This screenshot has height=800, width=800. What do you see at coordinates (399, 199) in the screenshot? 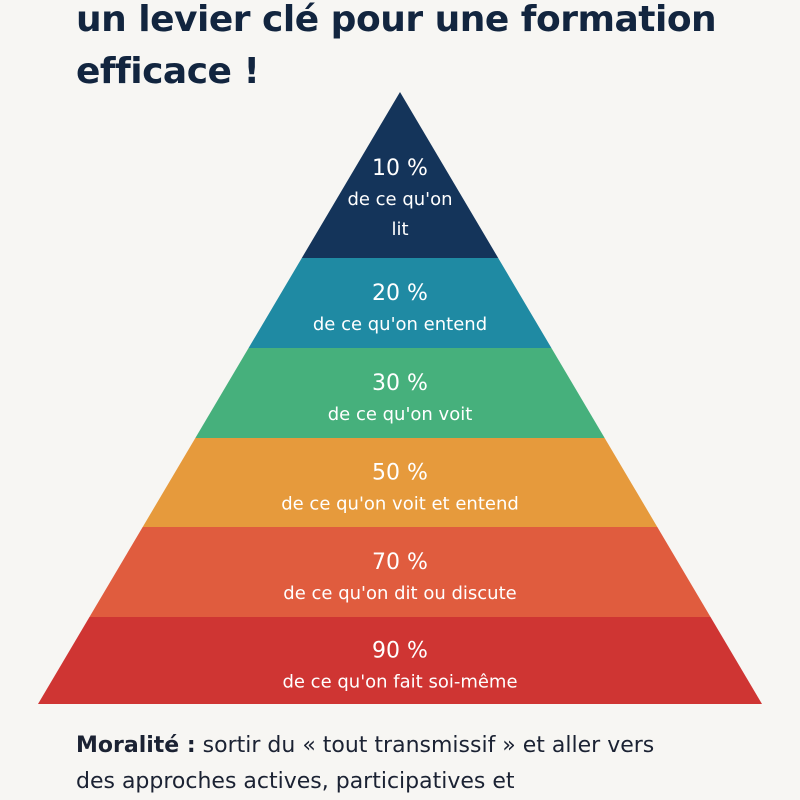
I see `tier-description-10: de ce qu'on` at bounding box center [399, 199].